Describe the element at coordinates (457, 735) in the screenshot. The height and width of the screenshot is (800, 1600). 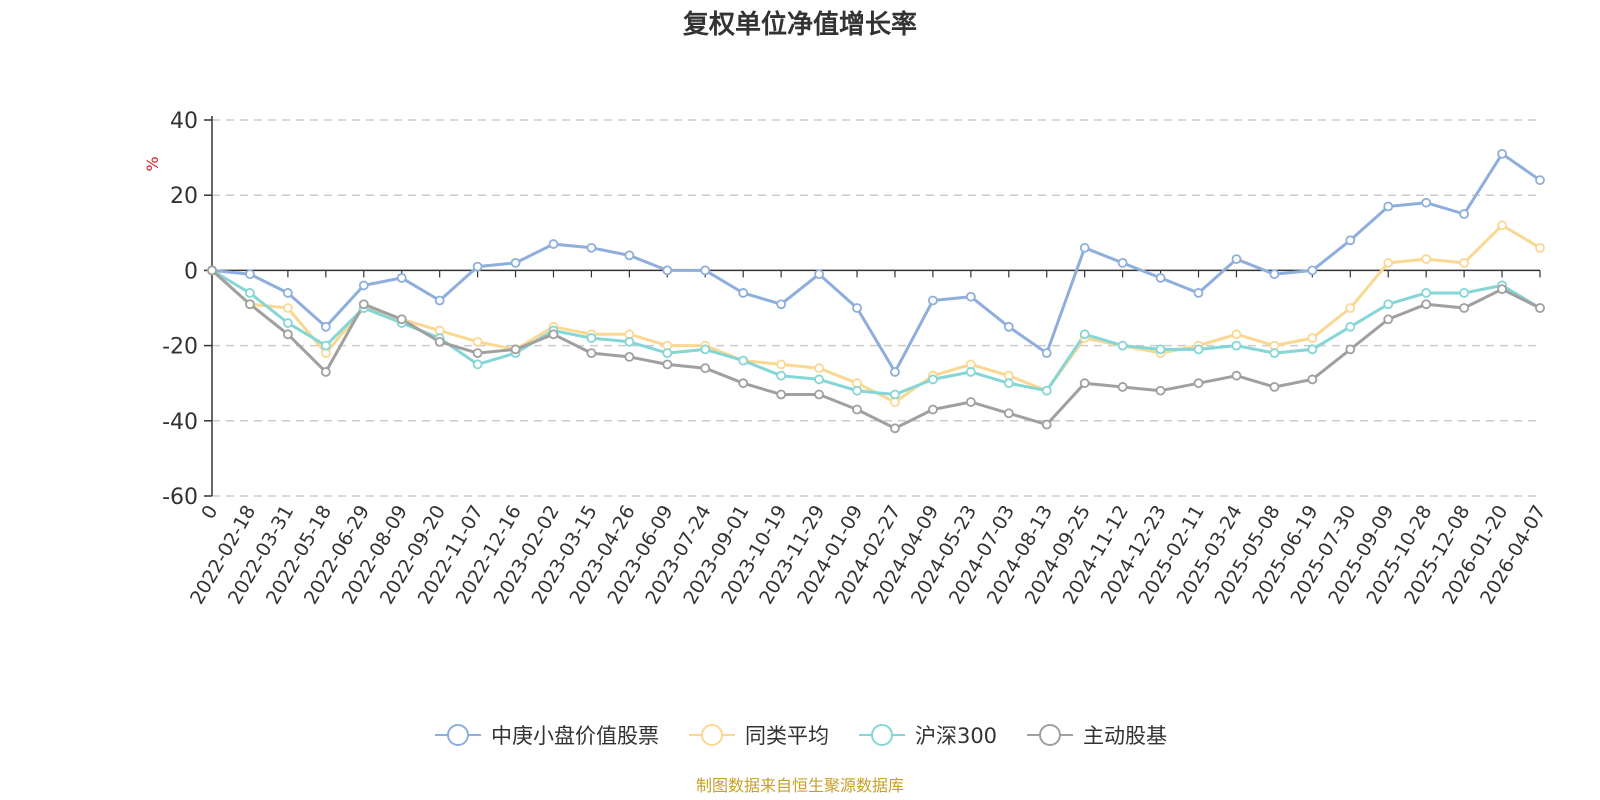
I see `legend-marker-fund-icon` at that location.